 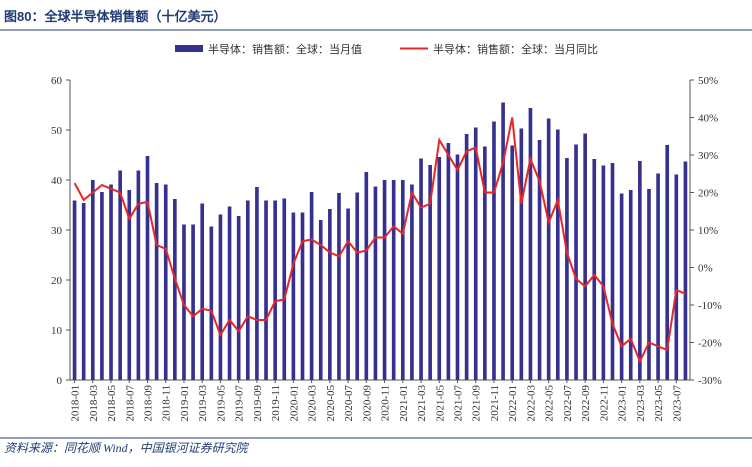 What do you see at coordinates (127, 448) in the screenshot?
I see `source-note: 资料来源：同花顺 Wind，中国银河证券研究院` at bounding box center [127, 448].